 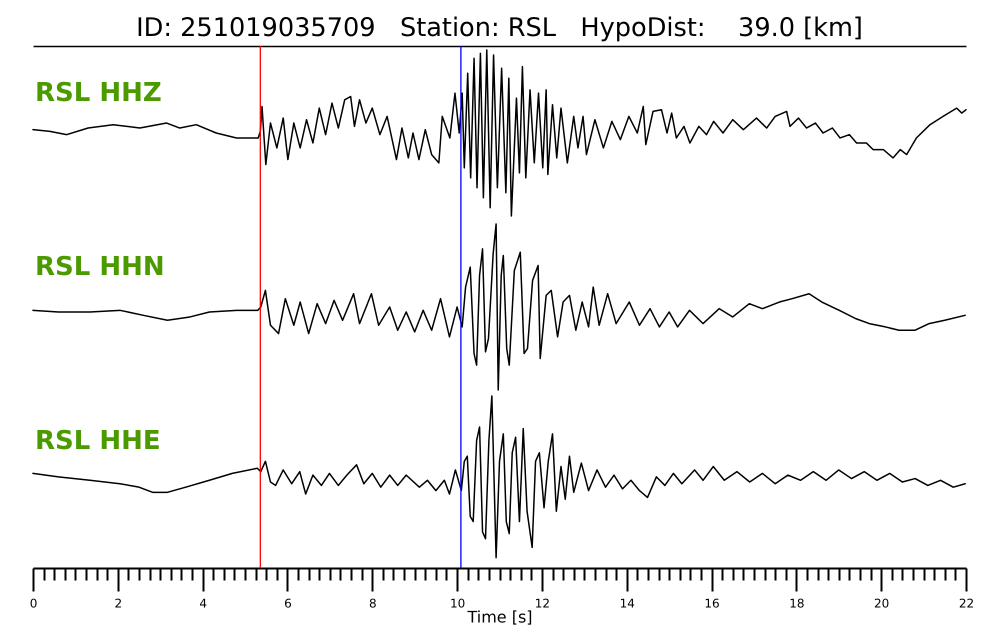 I want to click on series-label: RSL HHN, so click(x=100, y=267).